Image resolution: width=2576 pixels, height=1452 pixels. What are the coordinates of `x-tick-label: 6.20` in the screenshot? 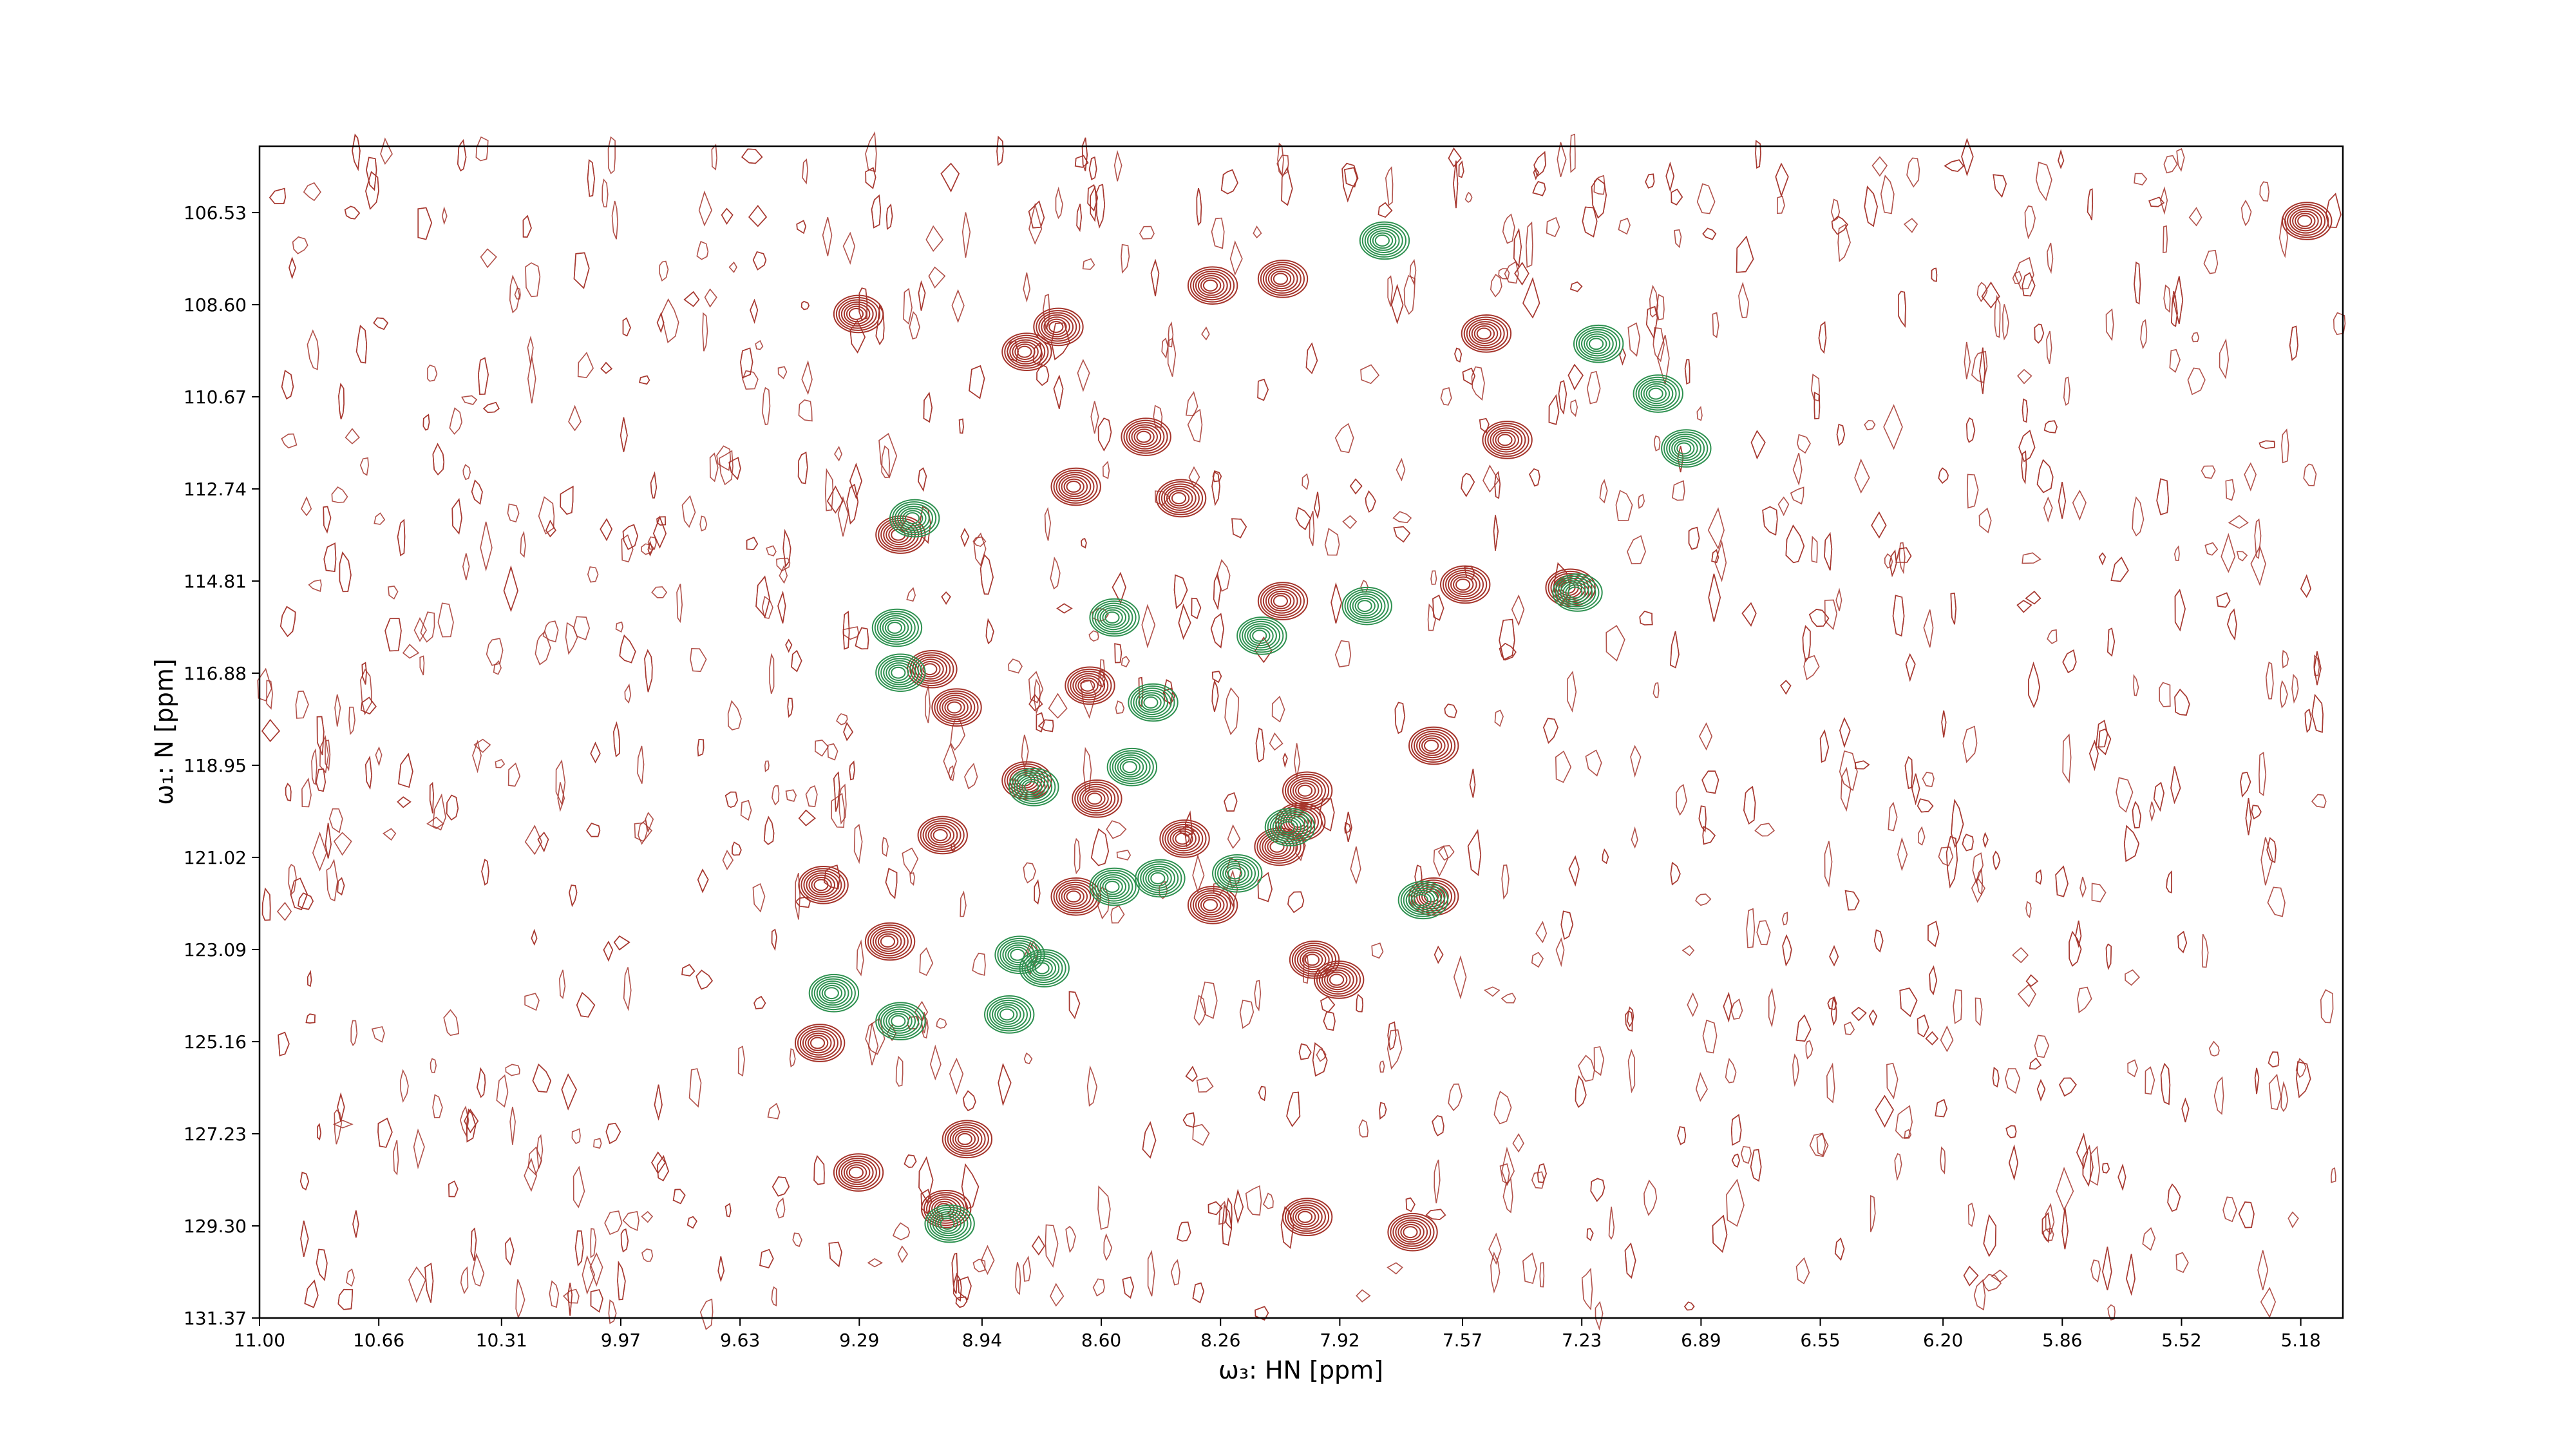 It's located at (1943, 1340).